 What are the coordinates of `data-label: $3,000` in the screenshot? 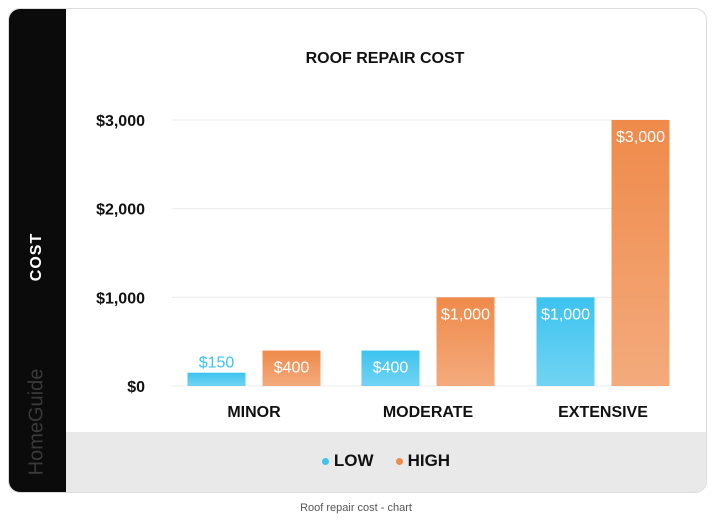 It's located at (640, 137).